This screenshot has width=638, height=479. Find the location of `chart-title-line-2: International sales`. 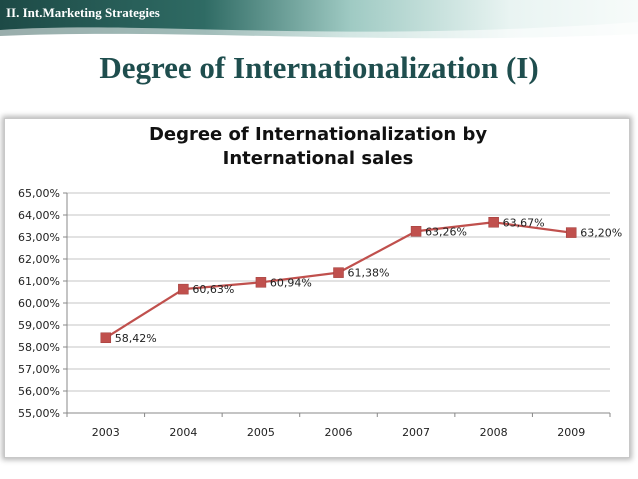

chart-title-line-2: International sales is located at coordinates (318, 158).